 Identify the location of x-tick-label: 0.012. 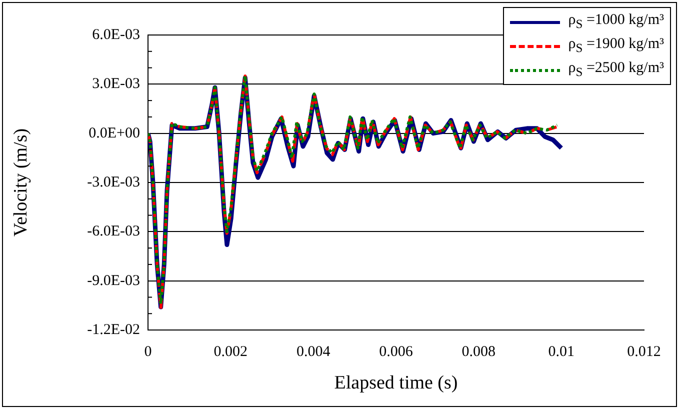
(644, 352).